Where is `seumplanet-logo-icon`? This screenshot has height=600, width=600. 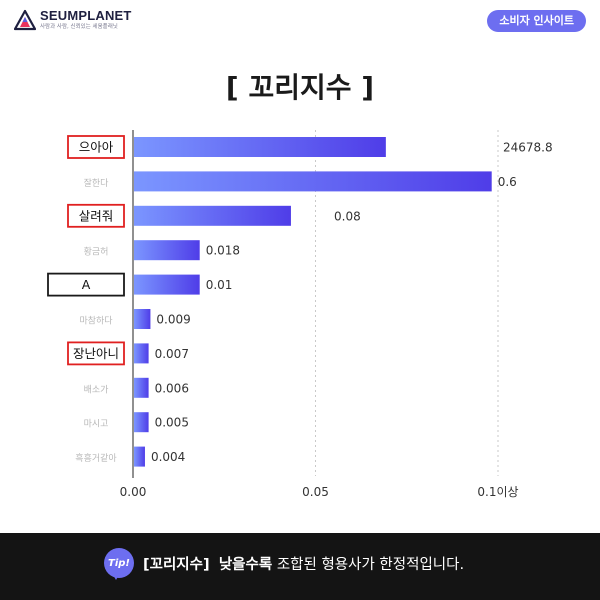
seumplanet-logo-icon is located at coordinates (25, 20).